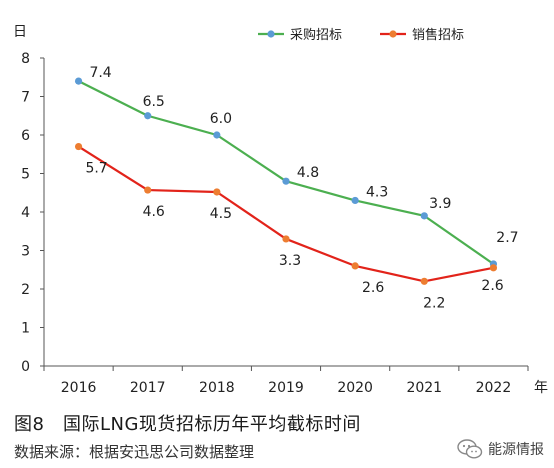 The image size is (554, 468). I want to click on data-label: 4.3, so click(377, 192).